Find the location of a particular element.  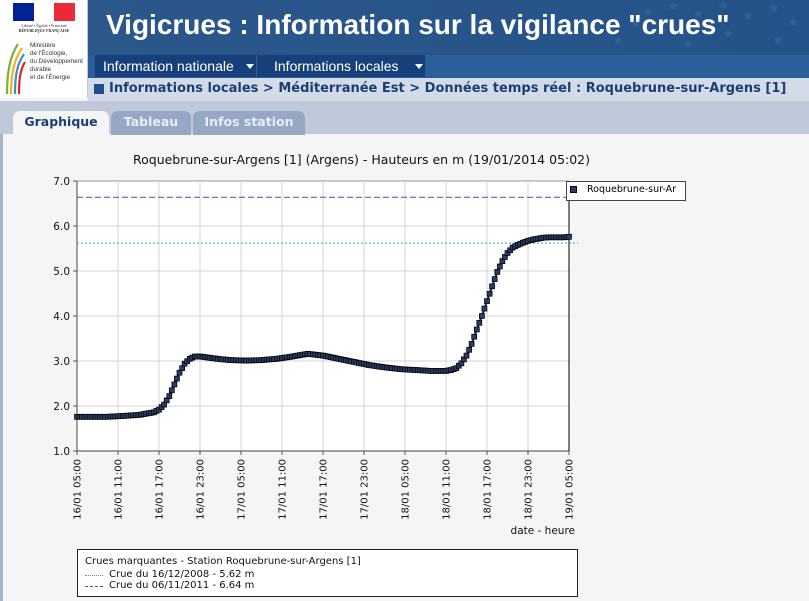

ministry-stripes-icon is located at coordinates (15, 68).